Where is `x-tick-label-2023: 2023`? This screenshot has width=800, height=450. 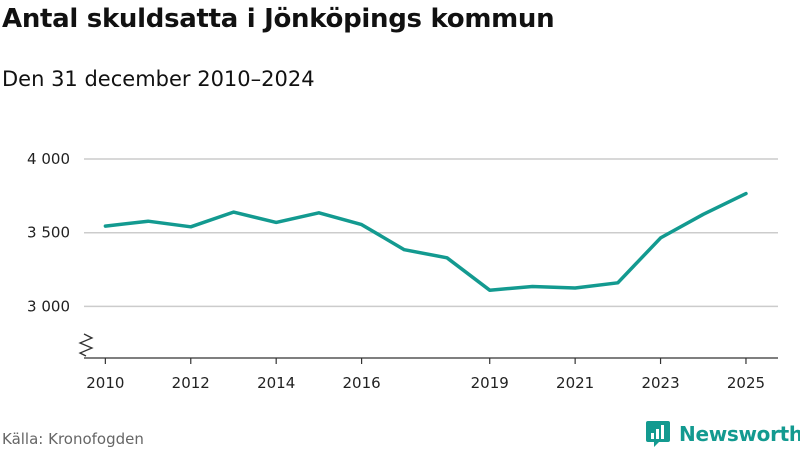 x-tick-label-2023: 2023 is located at coordinates (660, 383).